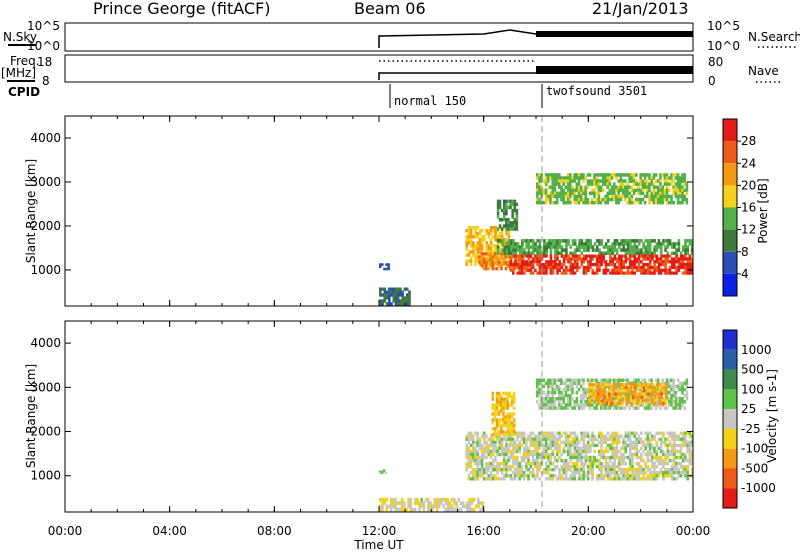  Describe the element at coordinates (774, 37) in the screenshot. I see `nsearch-label: N.Search` at that location.